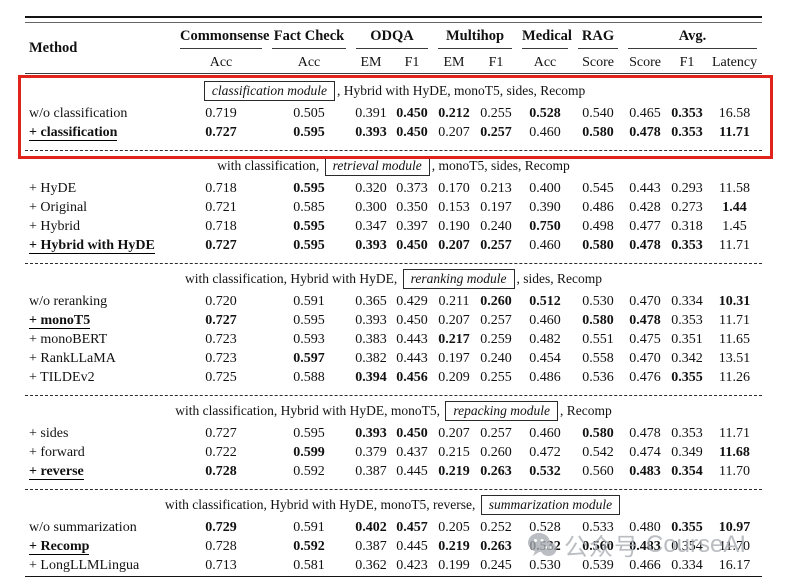 Image resolution: width=787 pixels, height=577 pixels. Describe the element at coordinates (100, 527) in the screenshot. I see `method-cell: w/o summarization` at that location.